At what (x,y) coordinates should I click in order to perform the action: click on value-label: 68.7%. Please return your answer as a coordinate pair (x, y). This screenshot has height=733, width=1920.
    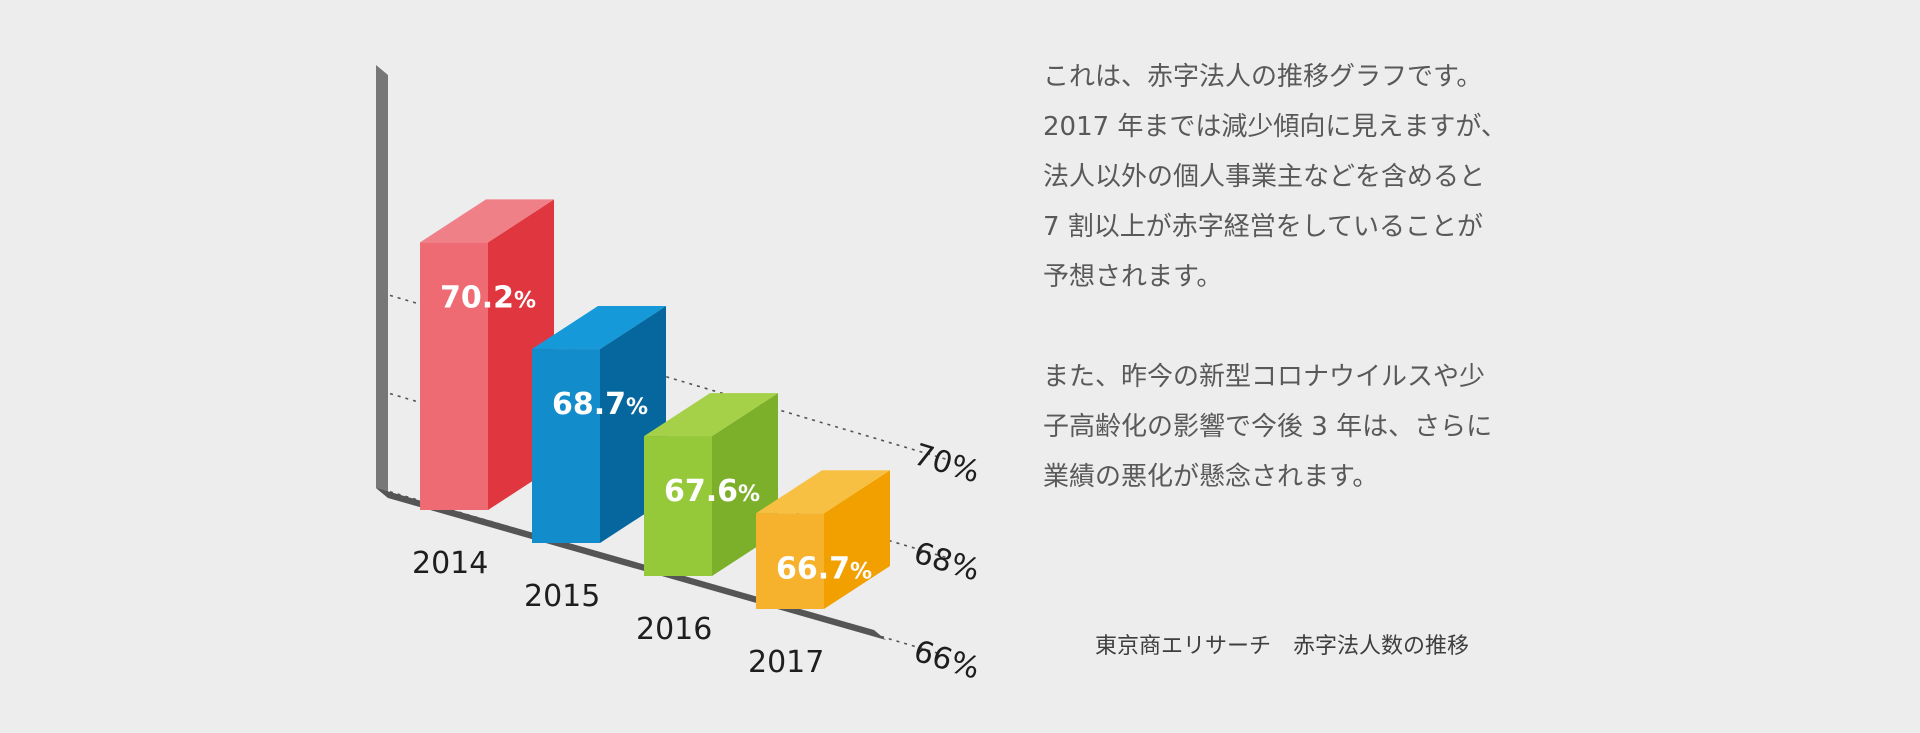
    Looking at the image, I should click on (600, 404).